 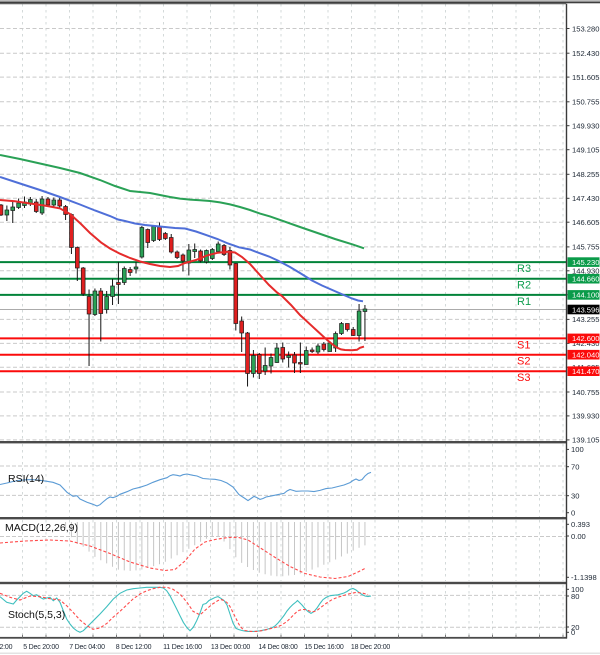 What do you see at coordinates (585, 102) in the screenshot?
I see `svg-text: 150.755` at bounding box center [585, 102].